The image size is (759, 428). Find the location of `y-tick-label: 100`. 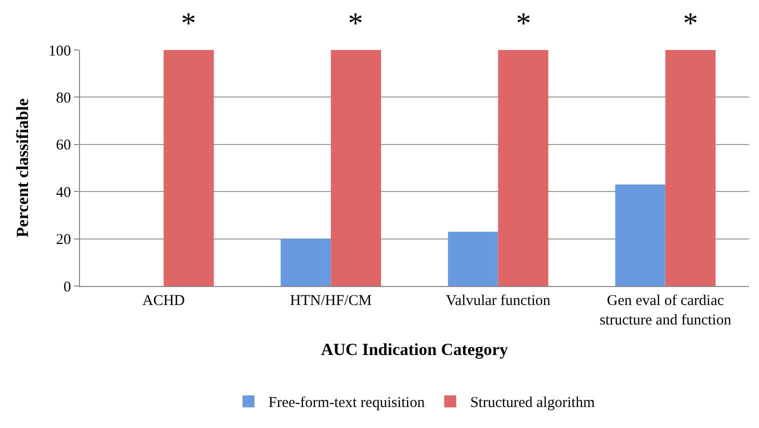

y-tick-label: 100 is located at coordinates (59, 51).